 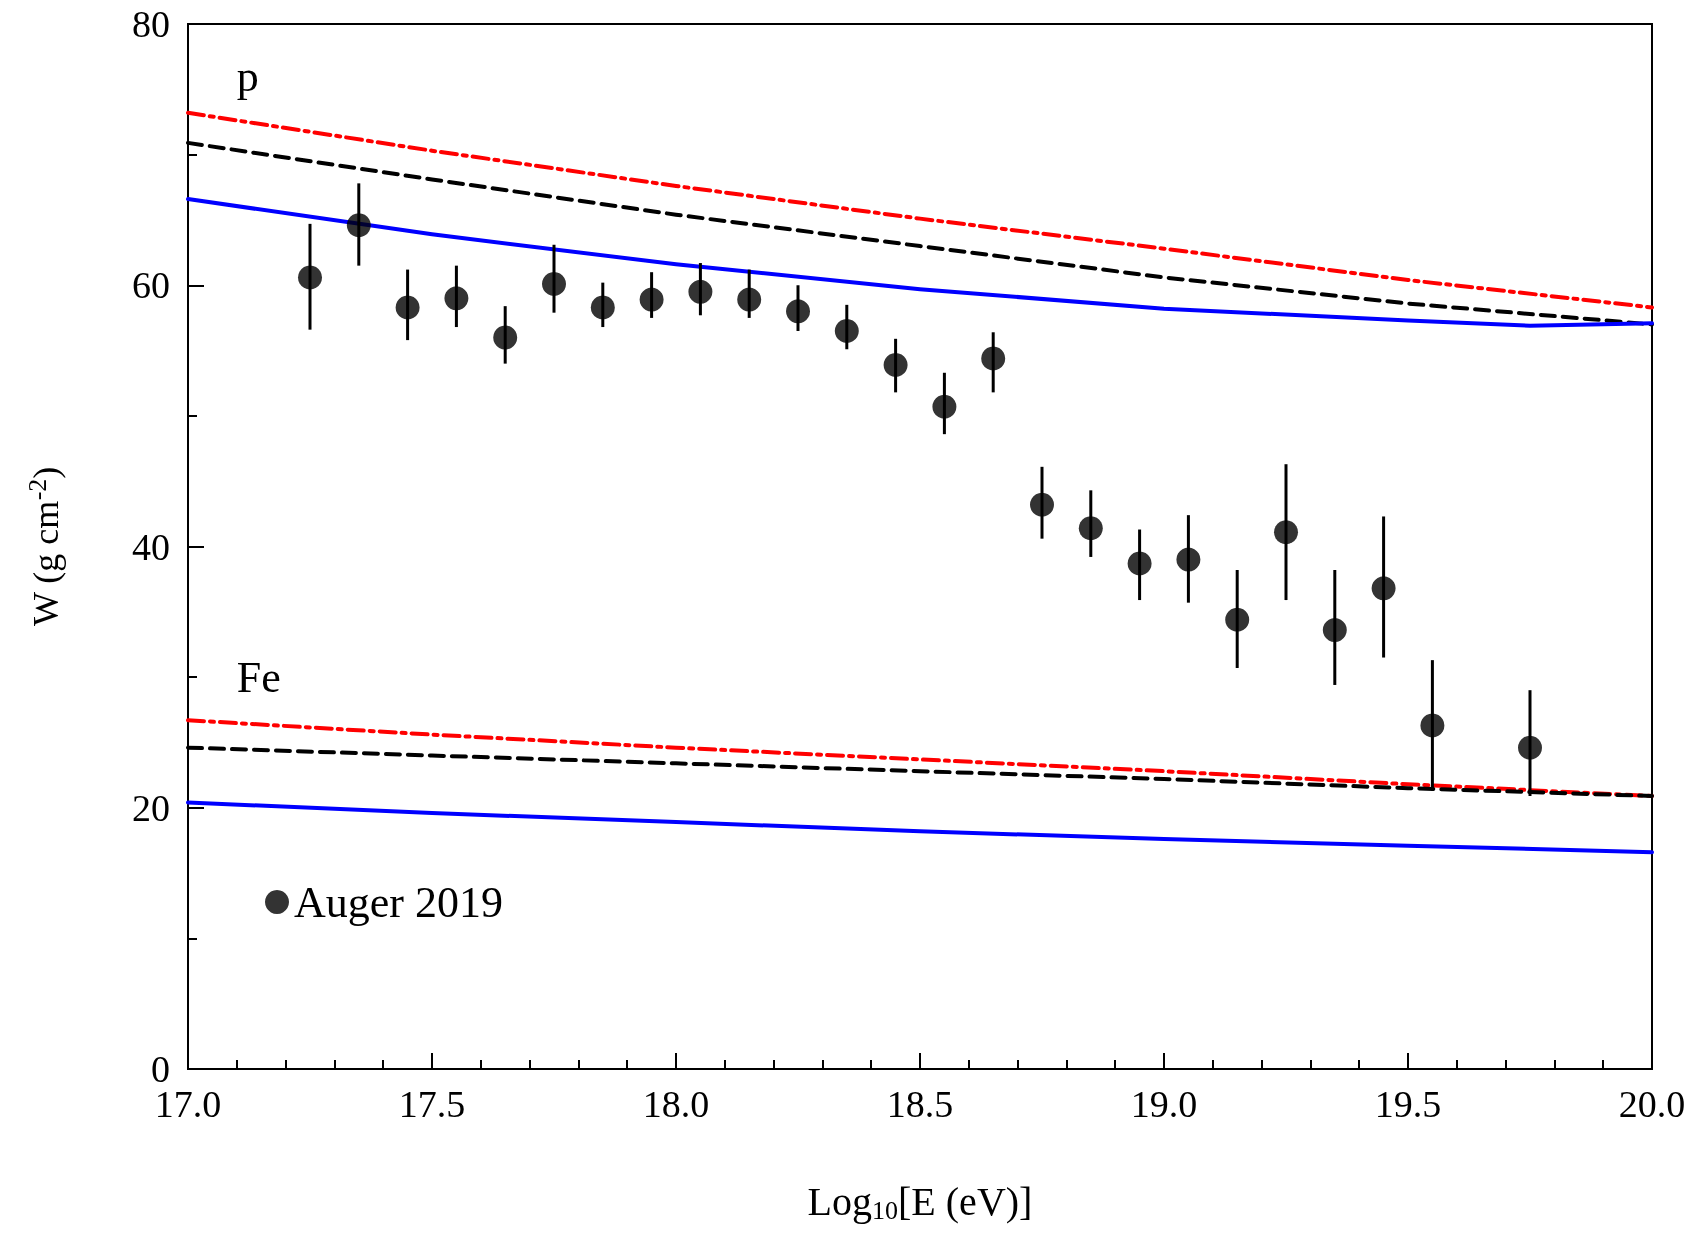 What do you see at coordinates (1164, 1104) in the screenshot?
I see `x-tick-label: 19.0` at bounding box center [1164, 1104].